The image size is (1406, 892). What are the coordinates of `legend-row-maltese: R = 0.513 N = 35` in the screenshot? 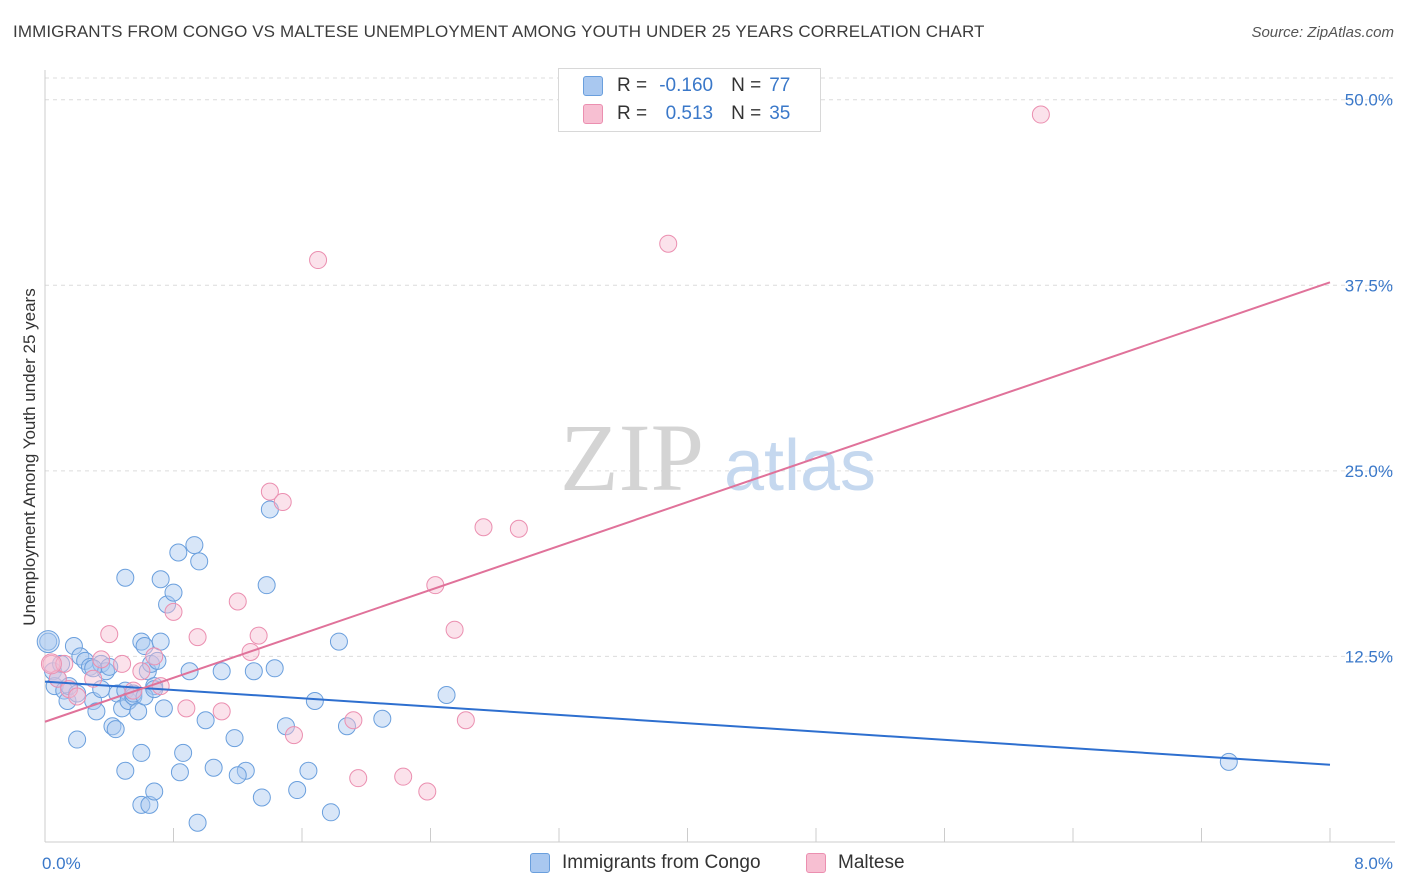 It's located at (686, 114).